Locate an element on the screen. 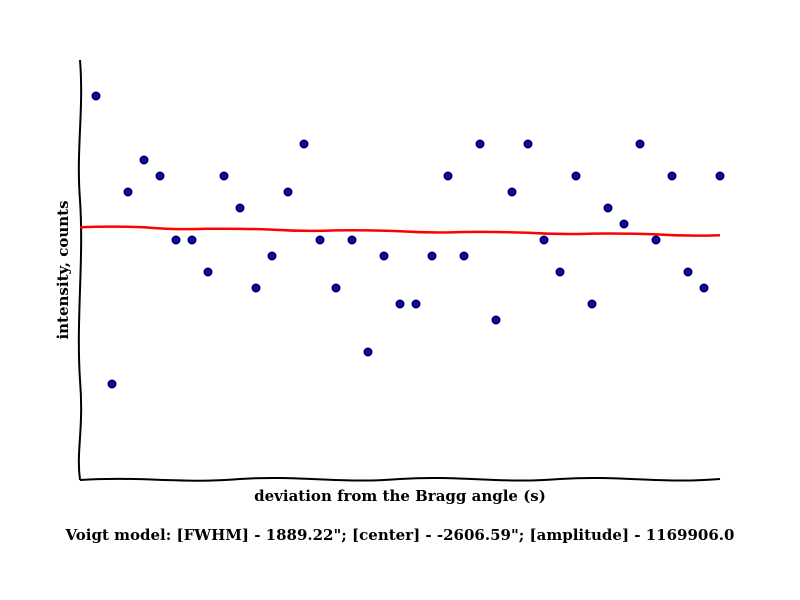  y-axis-line is located at coordinates (80, 270).